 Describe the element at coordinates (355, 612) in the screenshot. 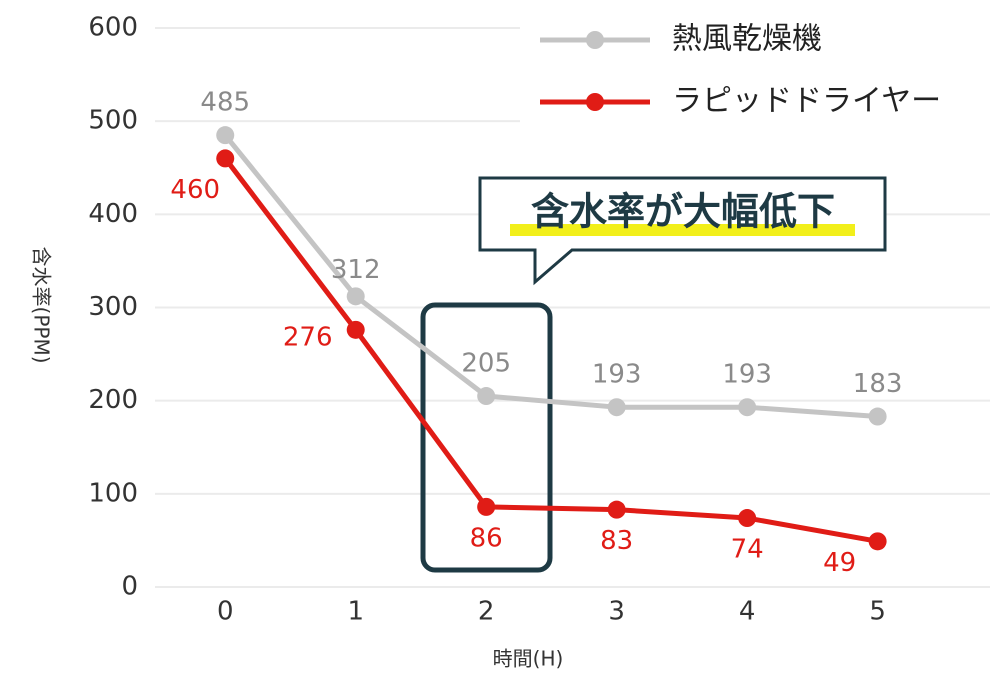

I see `x-tick-label: 1` at that location.